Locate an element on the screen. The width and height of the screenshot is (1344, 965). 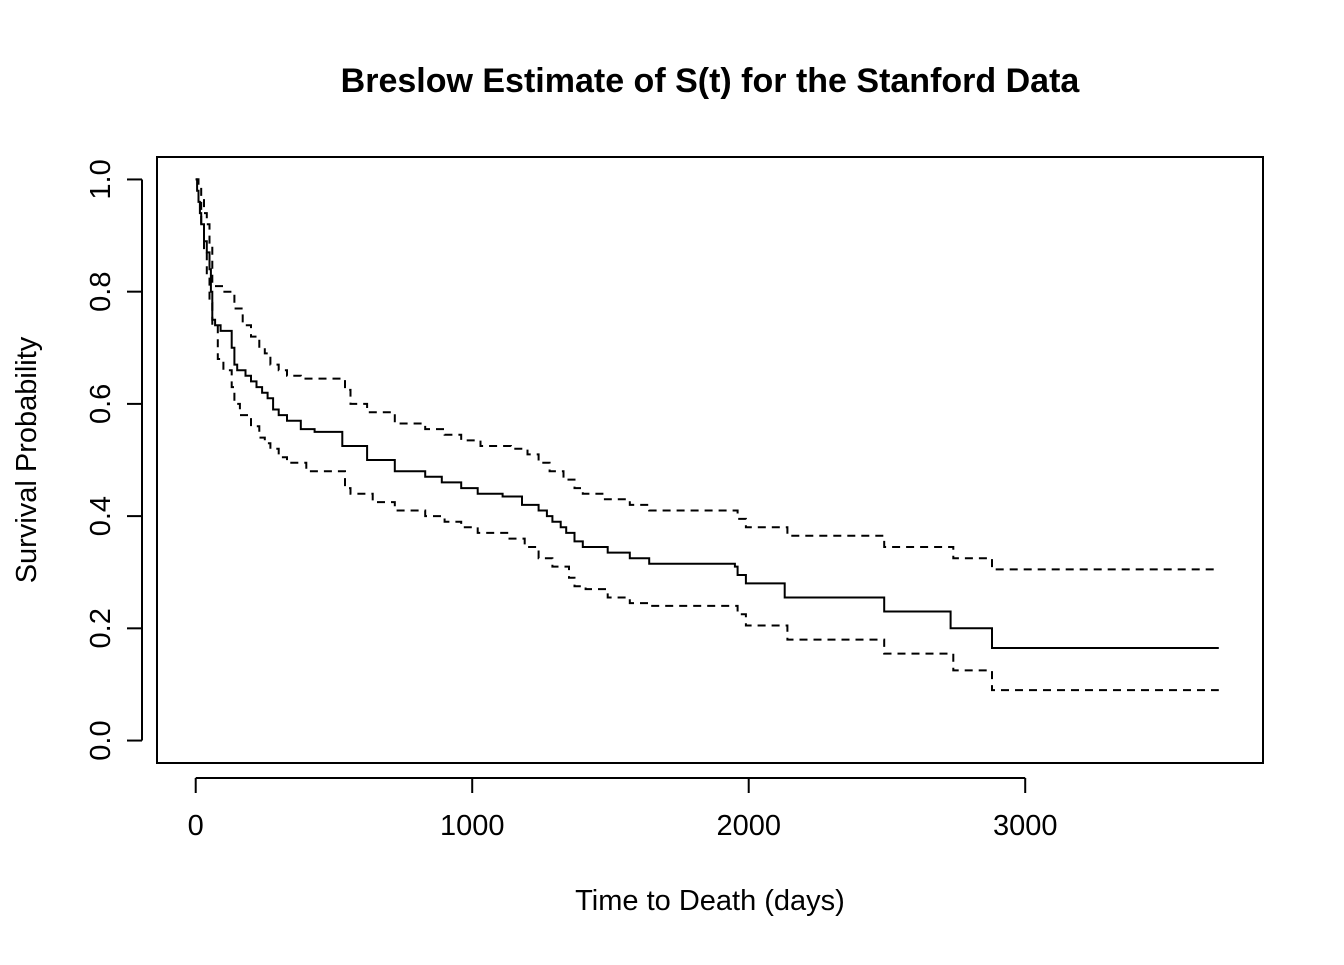
y-axis: 0.0 0.2 0.4 0.6 0.8 1.0 is located at coordinates (114, 460).